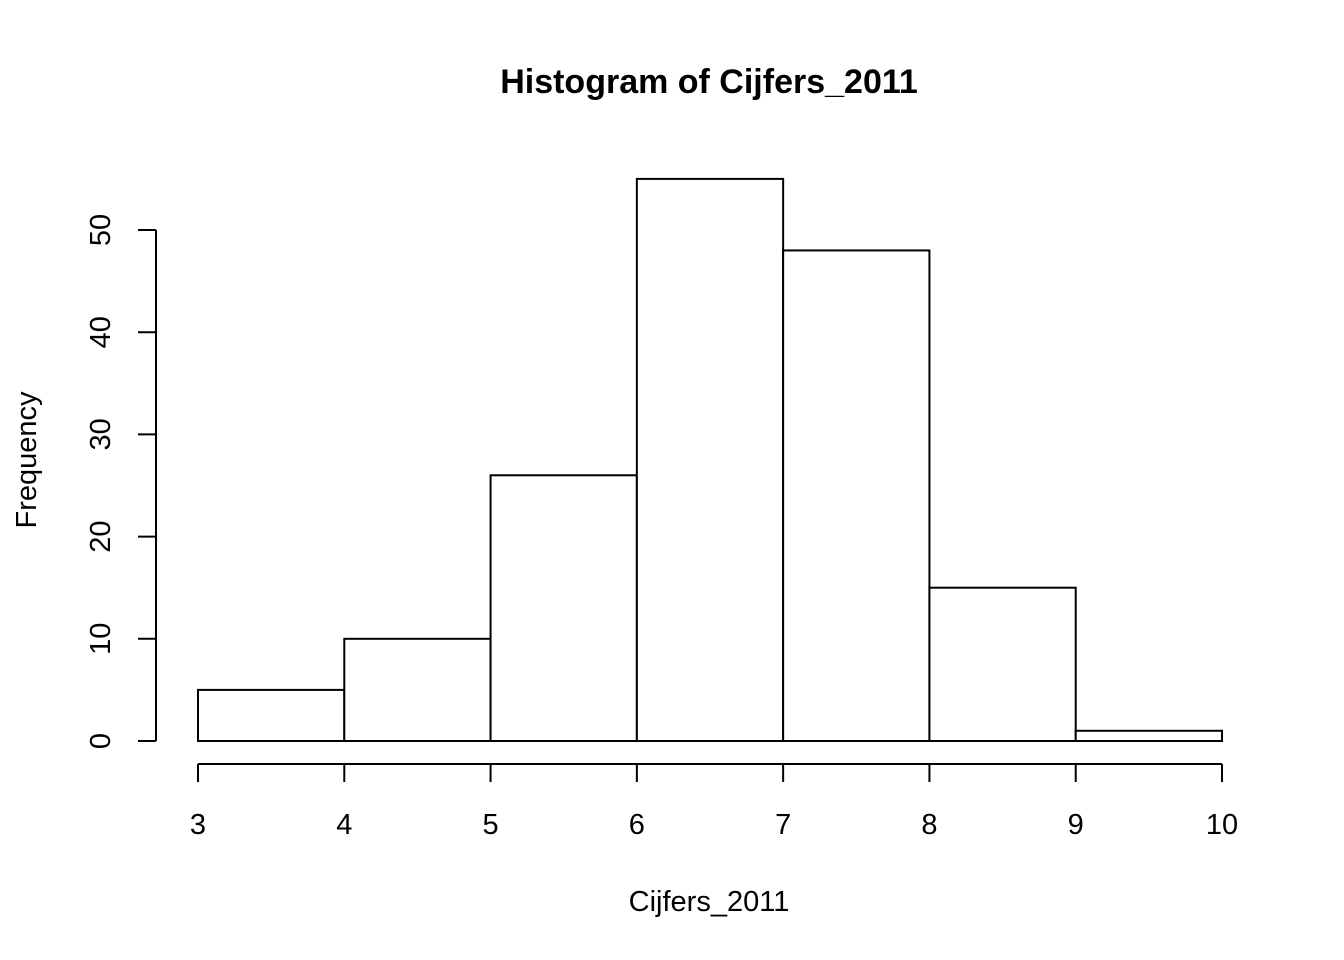 Image resolution: width=1344 pixels, height=960 pixels. I want to click on x-tick-label-10: 10, so click(1222, 825).